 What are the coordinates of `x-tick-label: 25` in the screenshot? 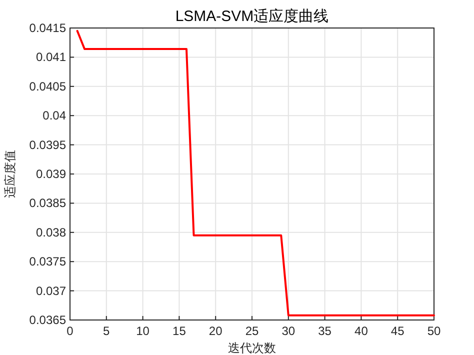 It's located at (252, 331).